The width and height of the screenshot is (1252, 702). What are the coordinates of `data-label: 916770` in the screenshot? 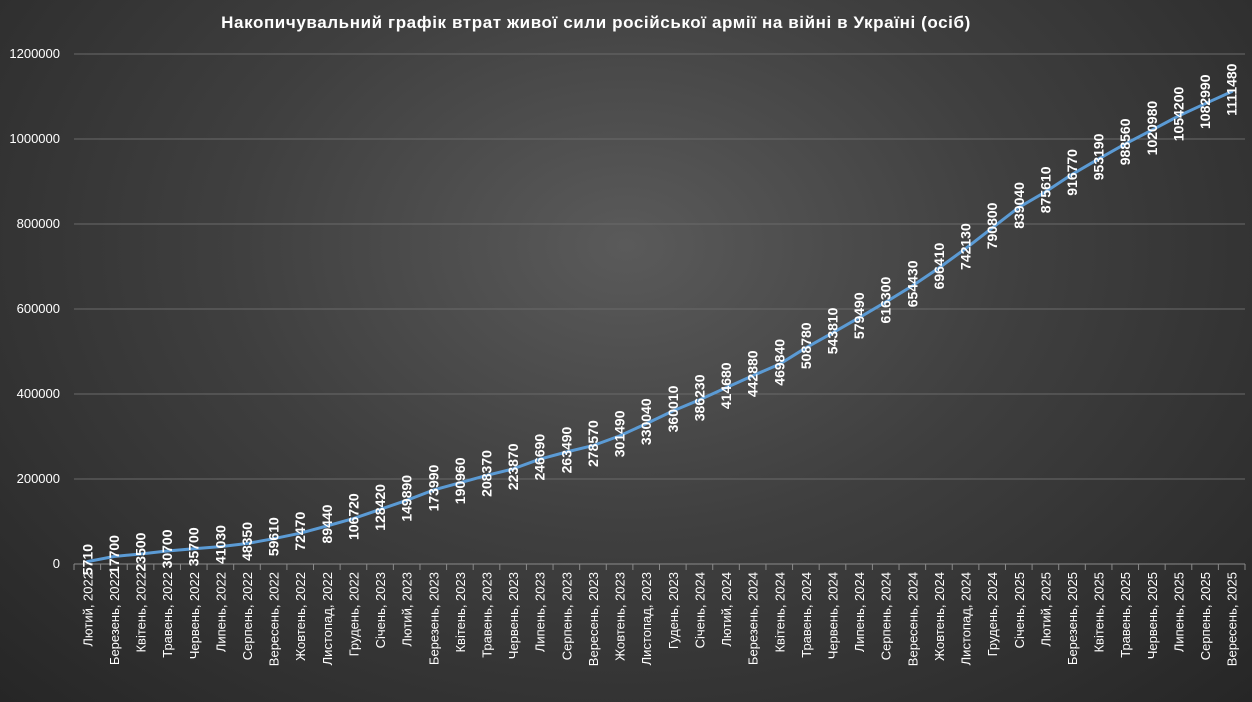 It's located at (1072, 172).